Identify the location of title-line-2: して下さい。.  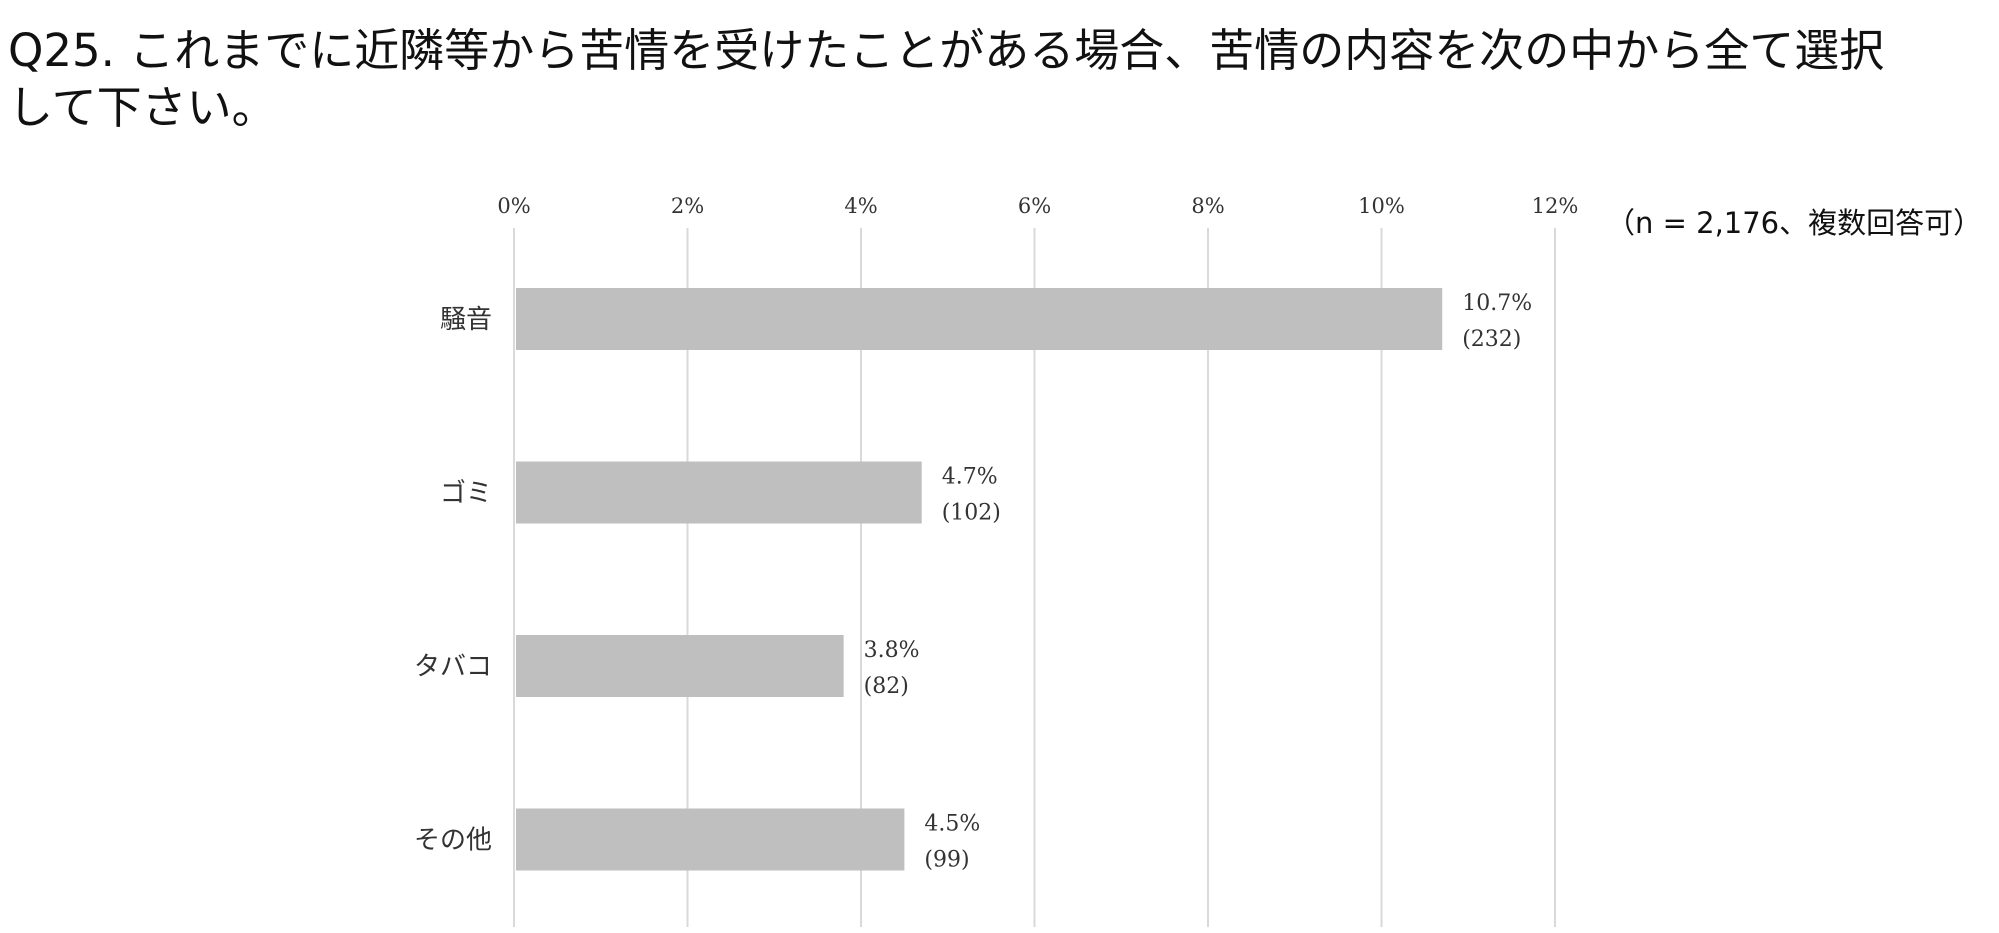
(142, 107).